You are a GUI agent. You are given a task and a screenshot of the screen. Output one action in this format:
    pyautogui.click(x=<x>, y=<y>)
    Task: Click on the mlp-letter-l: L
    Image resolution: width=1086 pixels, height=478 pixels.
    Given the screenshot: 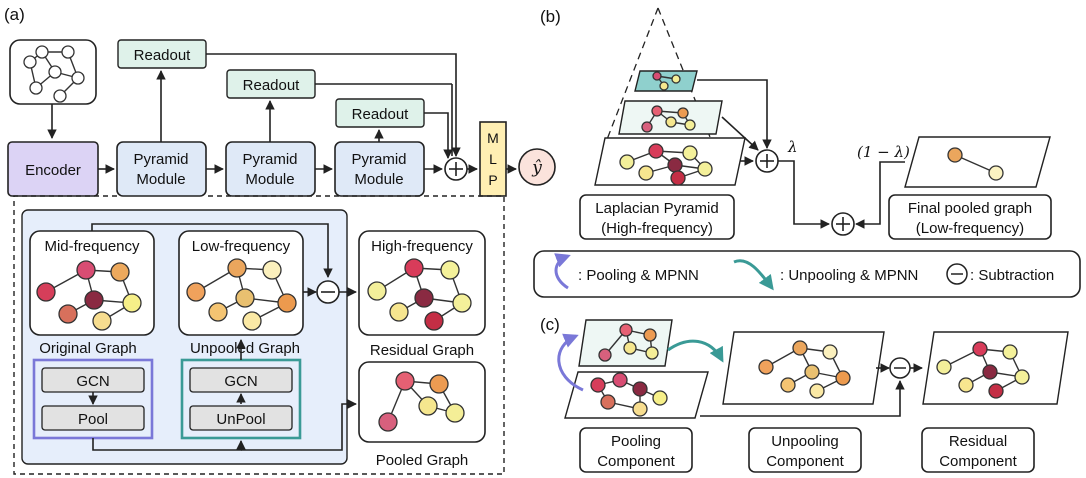 What is the action you would take?
    pyautogui.click(x=493, y=159)
    